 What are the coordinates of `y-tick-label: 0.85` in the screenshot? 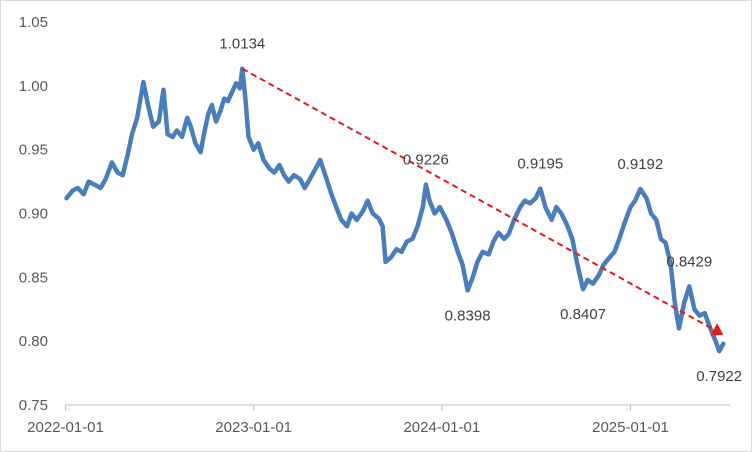 It's located at (33, 277).